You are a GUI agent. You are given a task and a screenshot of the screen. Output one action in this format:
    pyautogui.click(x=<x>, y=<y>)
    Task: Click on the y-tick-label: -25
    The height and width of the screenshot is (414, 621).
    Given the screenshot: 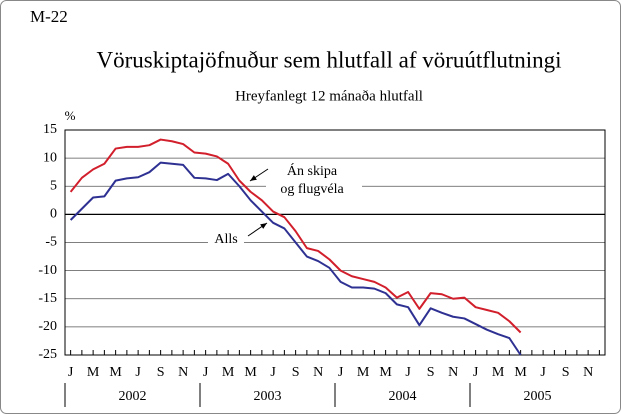 What is the action you would take?
    pyautogui.click(x=47, y=354)
    